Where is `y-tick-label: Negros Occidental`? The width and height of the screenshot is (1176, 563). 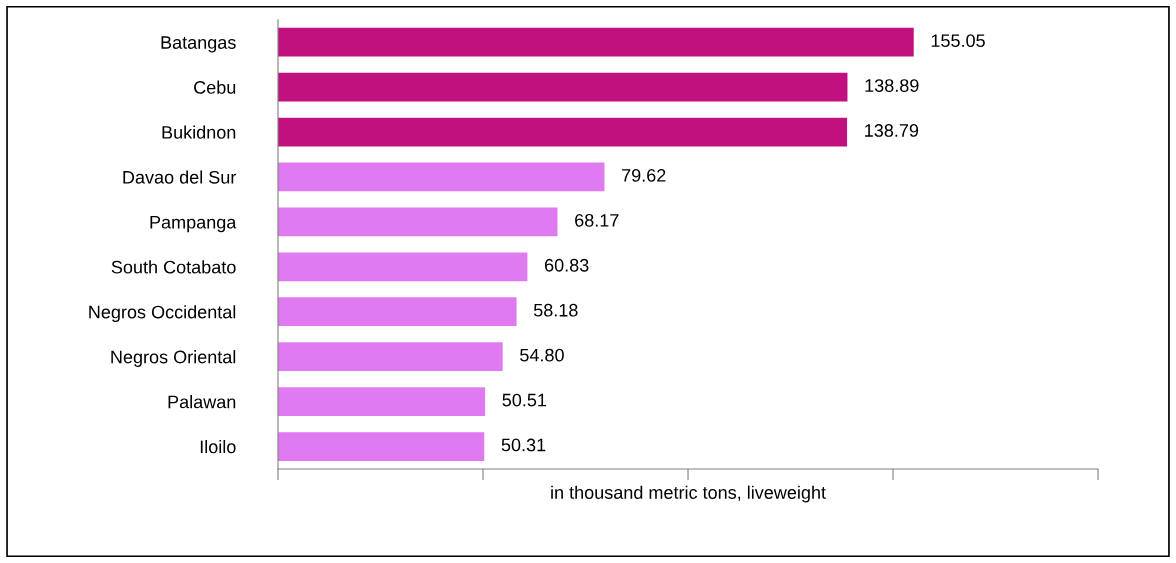
y-tick-label: Negros Occidental is located at coordinates (162, 314).